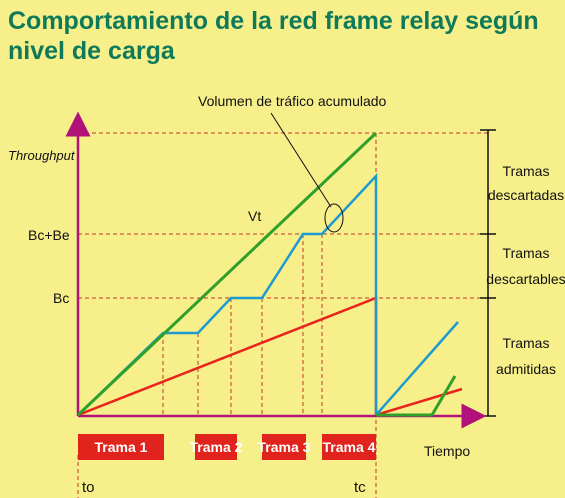 The width and height of the screenshot is (565, 498). I want to click on zone-admitidas-line2: admitidas, so click(526, 369).